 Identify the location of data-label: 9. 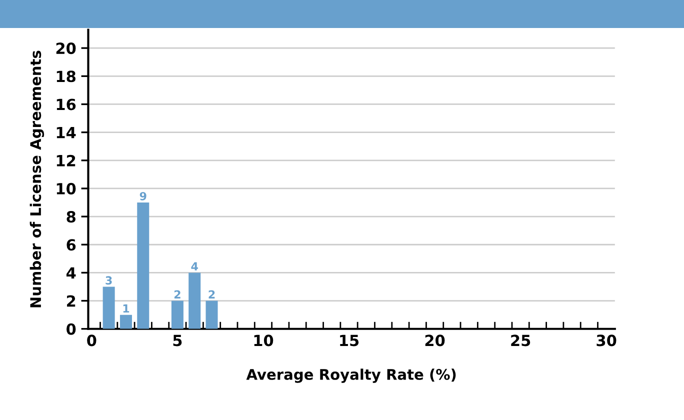
(143, 196).